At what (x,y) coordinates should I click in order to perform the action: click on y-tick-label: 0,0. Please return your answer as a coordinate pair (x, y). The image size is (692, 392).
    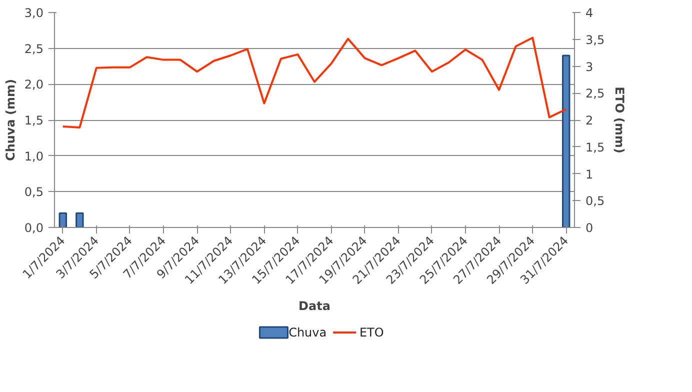
    Looking at the image, I should click on (34, 228).